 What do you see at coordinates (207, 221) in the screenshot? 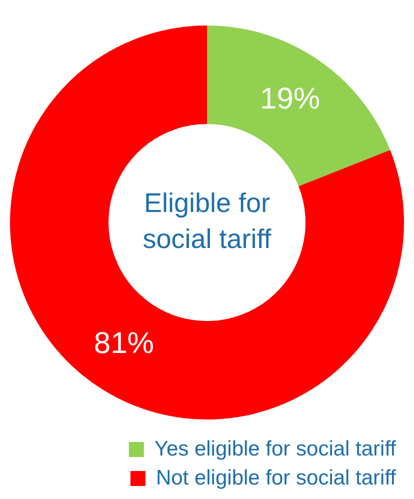
I see `text: Eligible for social tariff` at bounding box center [207, 221].